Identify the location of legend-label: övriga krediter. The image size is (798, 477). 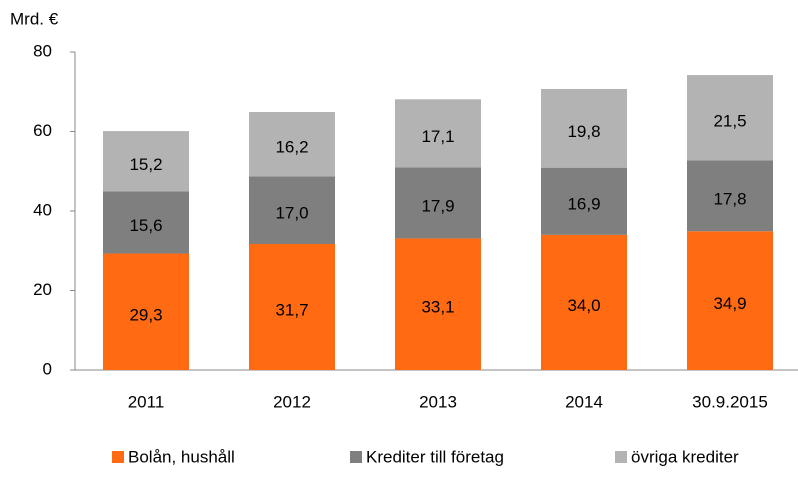
(685, 456).